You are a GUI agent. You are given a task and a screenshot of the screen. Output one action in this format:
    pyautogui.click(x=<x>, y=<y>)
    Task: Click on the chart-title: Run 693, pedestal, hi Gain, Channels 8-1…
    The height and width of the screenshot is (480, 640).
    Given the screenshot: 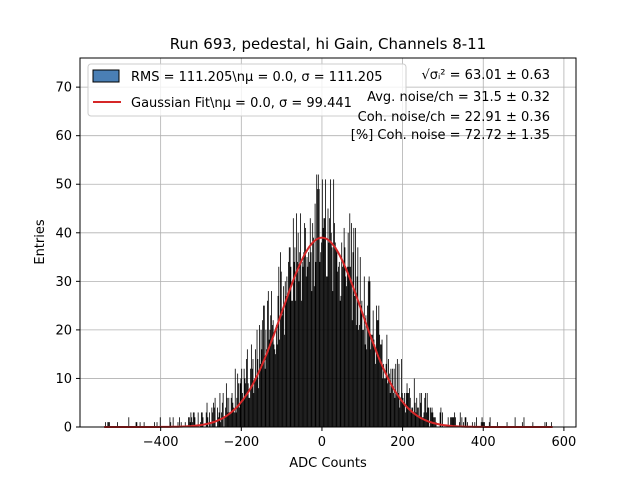 What is the action you would take?
    pyautogui.click(x=328, y=44)
    